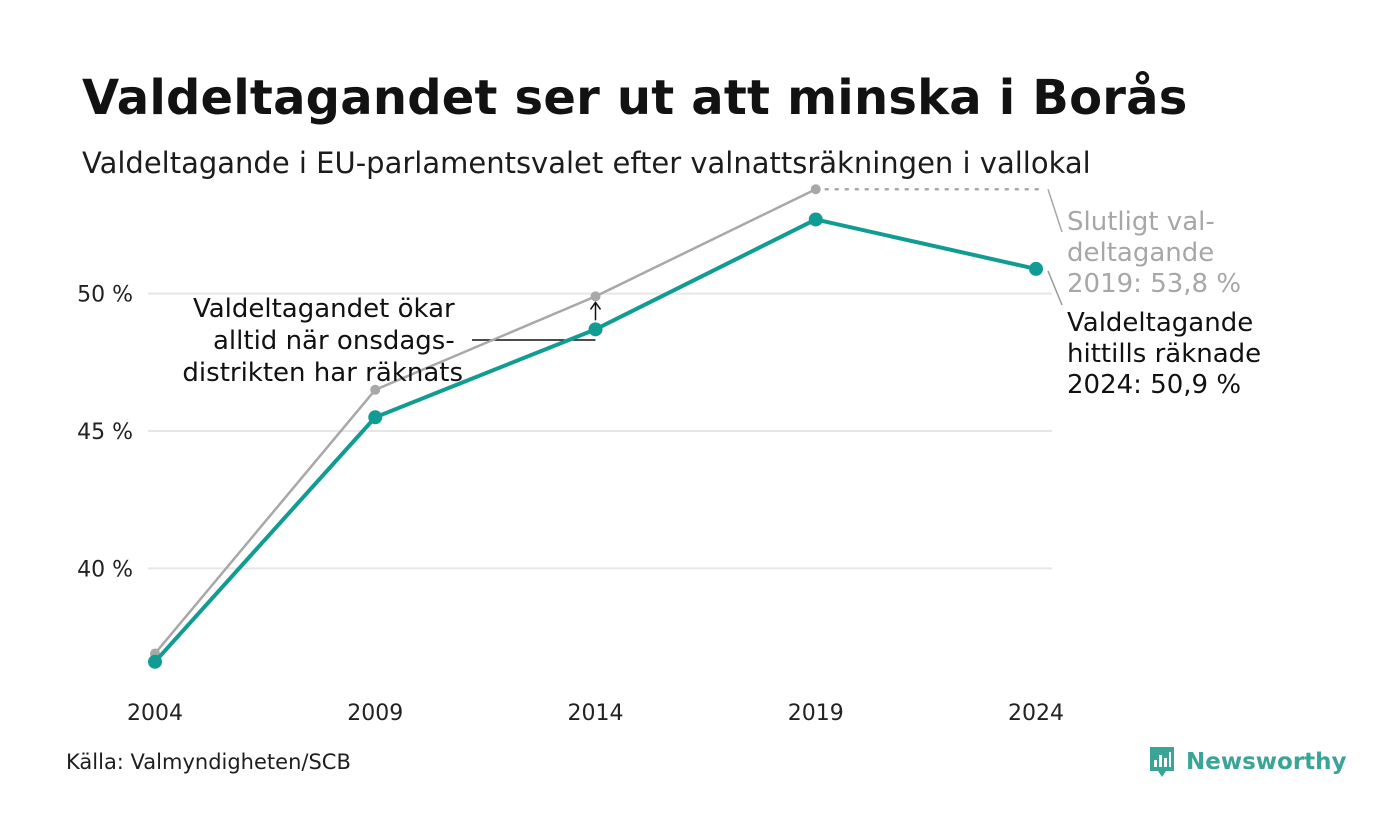  I want to click on y-tick-label: 40 %, so click(105, 569).